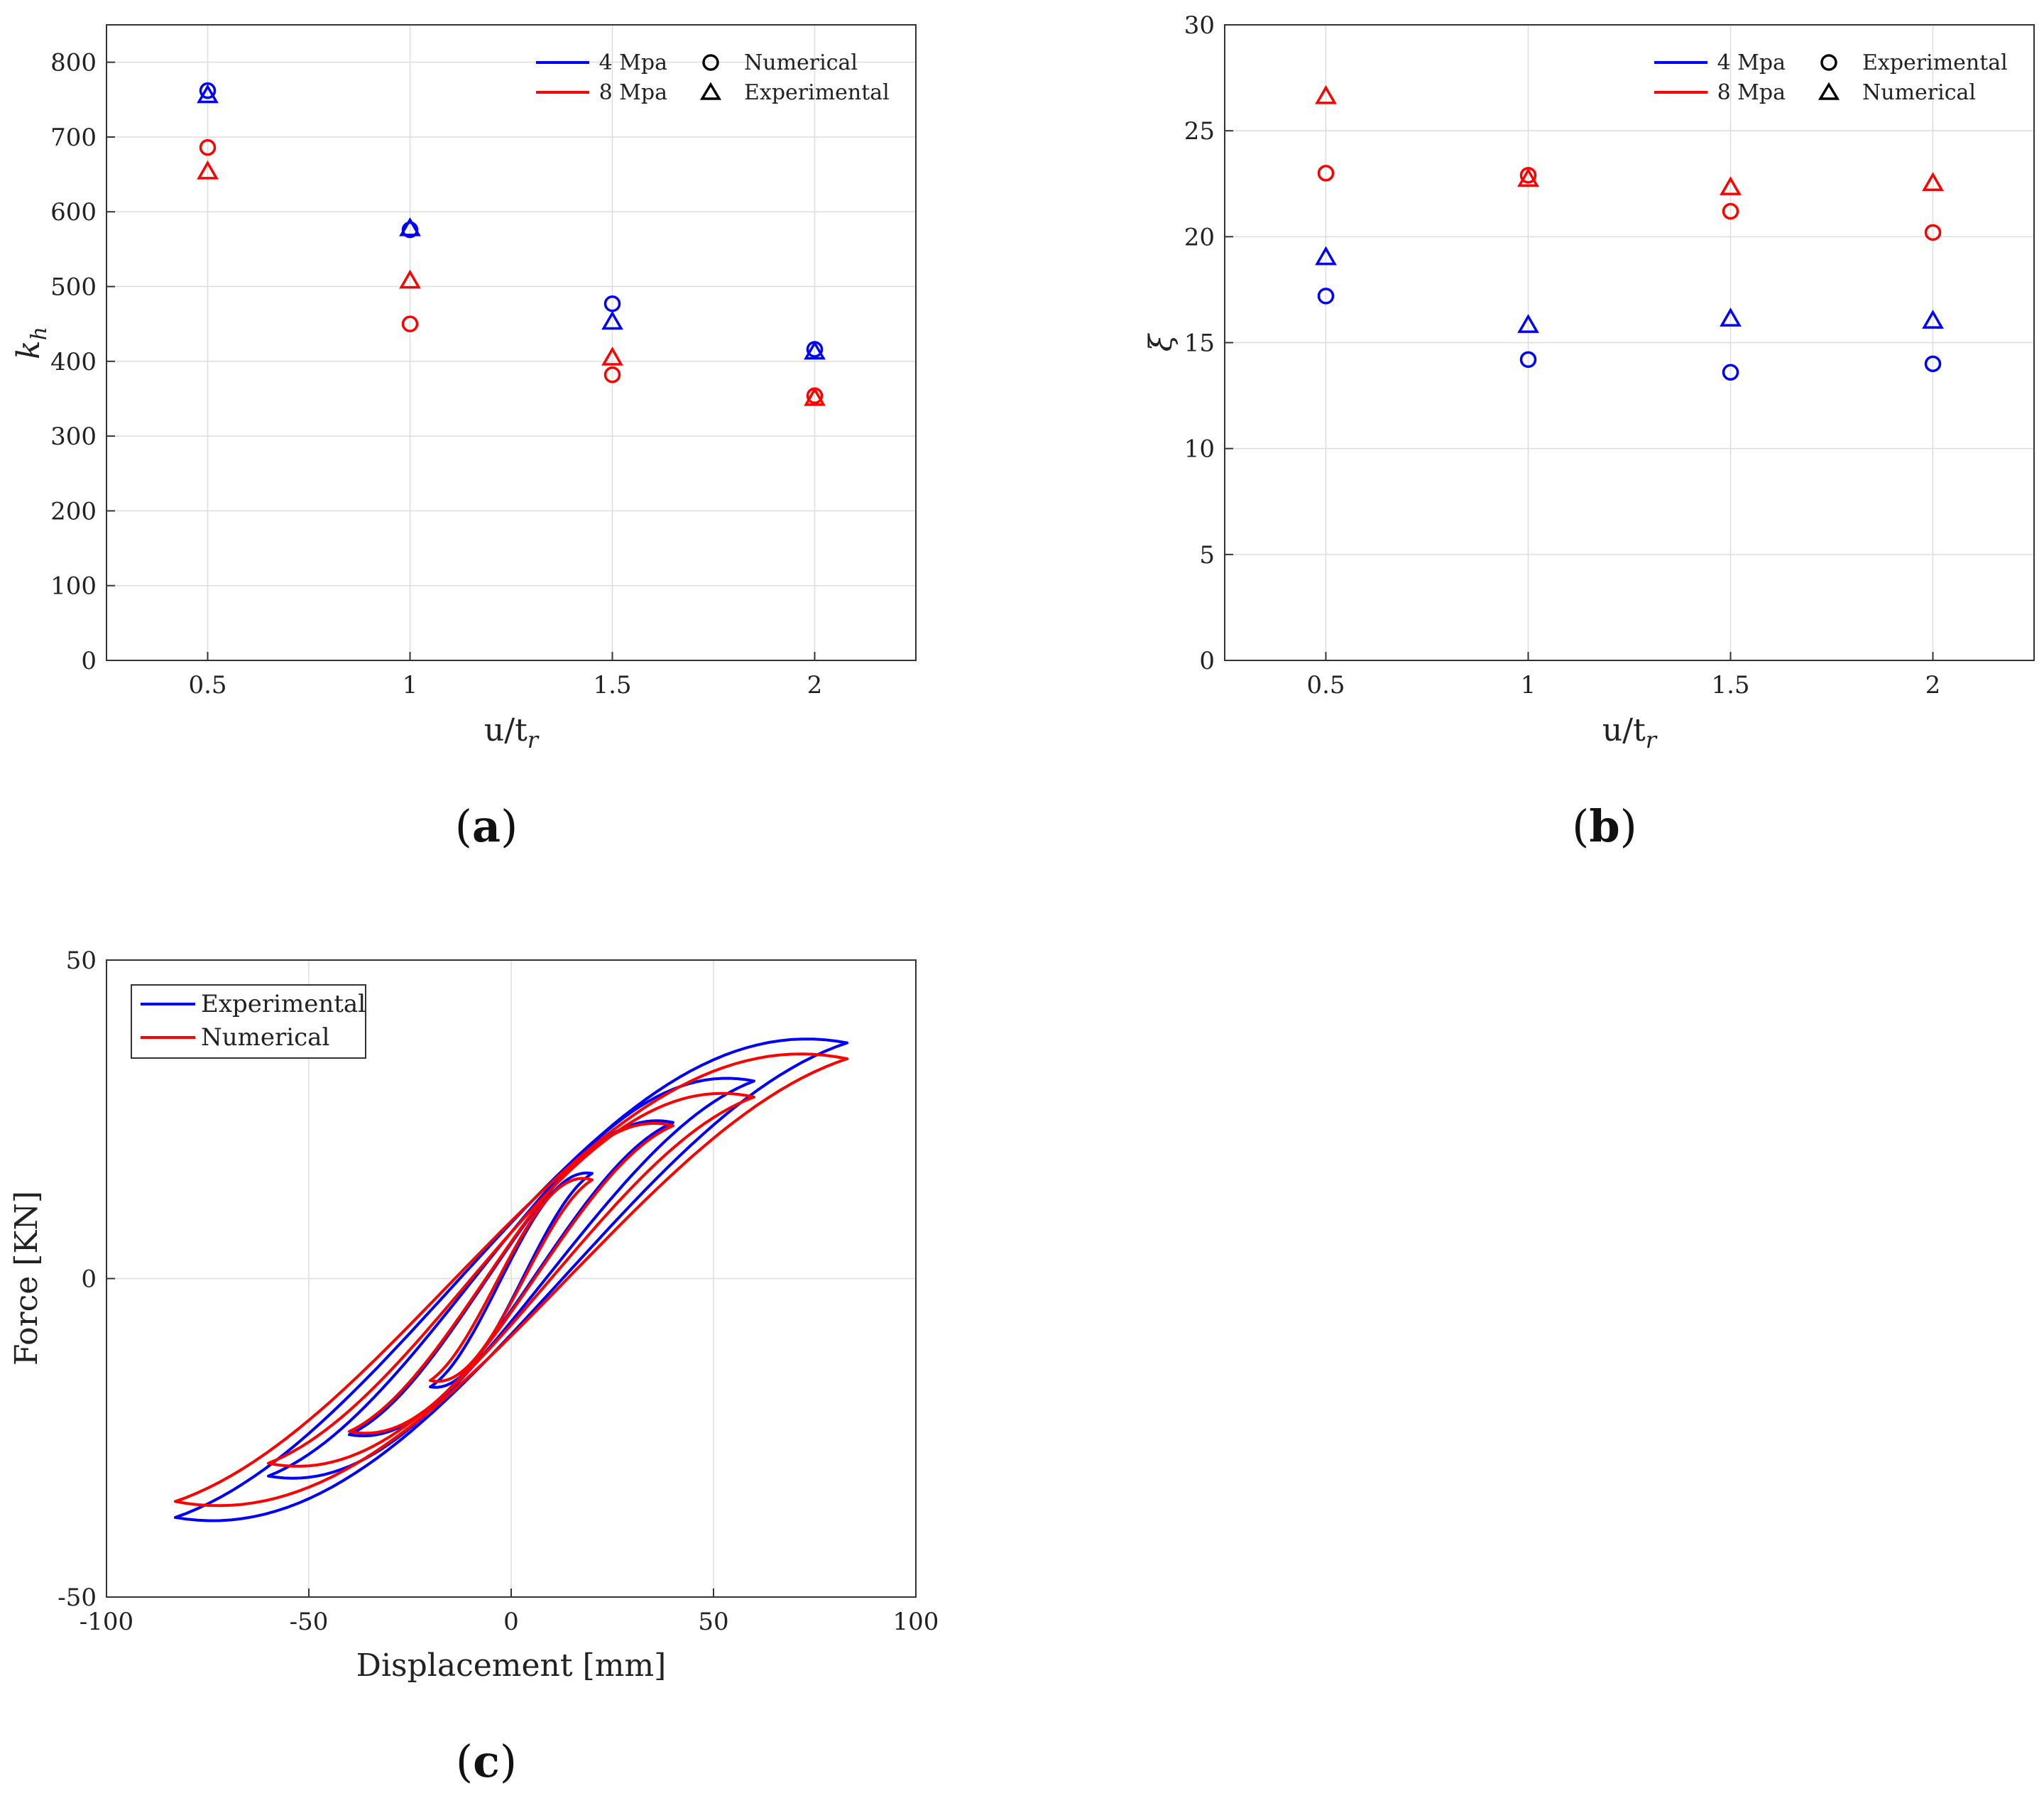 This screenshot has height=1798, width=2044. I want to click on x-tick-label: 100, so click(916, 1622).